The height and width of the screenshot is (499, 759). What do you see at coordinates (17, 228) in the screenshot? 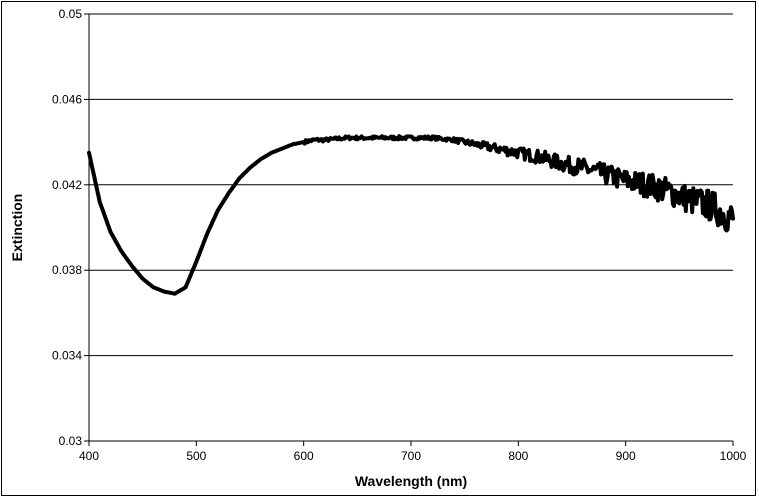
I see `y-axis-label: Extinction` at bounding box center [17, 228].